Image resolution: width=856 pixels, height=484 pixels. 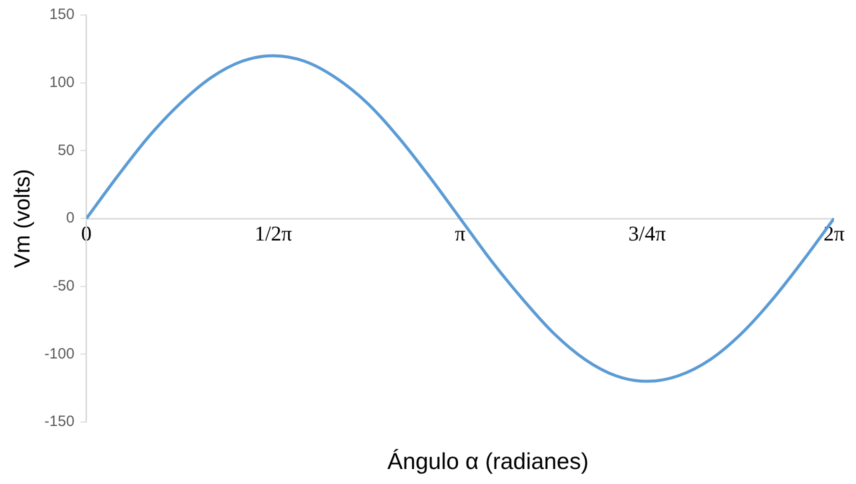 What do you see at coordinates (488, 461) in the screenshot?
I see `x-axis-title: Ángulo α (radianes)` at bounding box center [488, 461].